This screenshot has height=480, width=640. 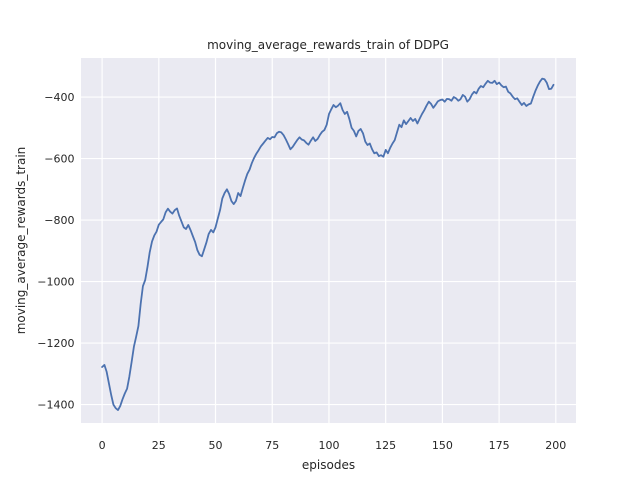 What do you see at coordinates (385, 445) in the screenshot?
I see `x-tick-label: 125` at bounding box center [385, 445].